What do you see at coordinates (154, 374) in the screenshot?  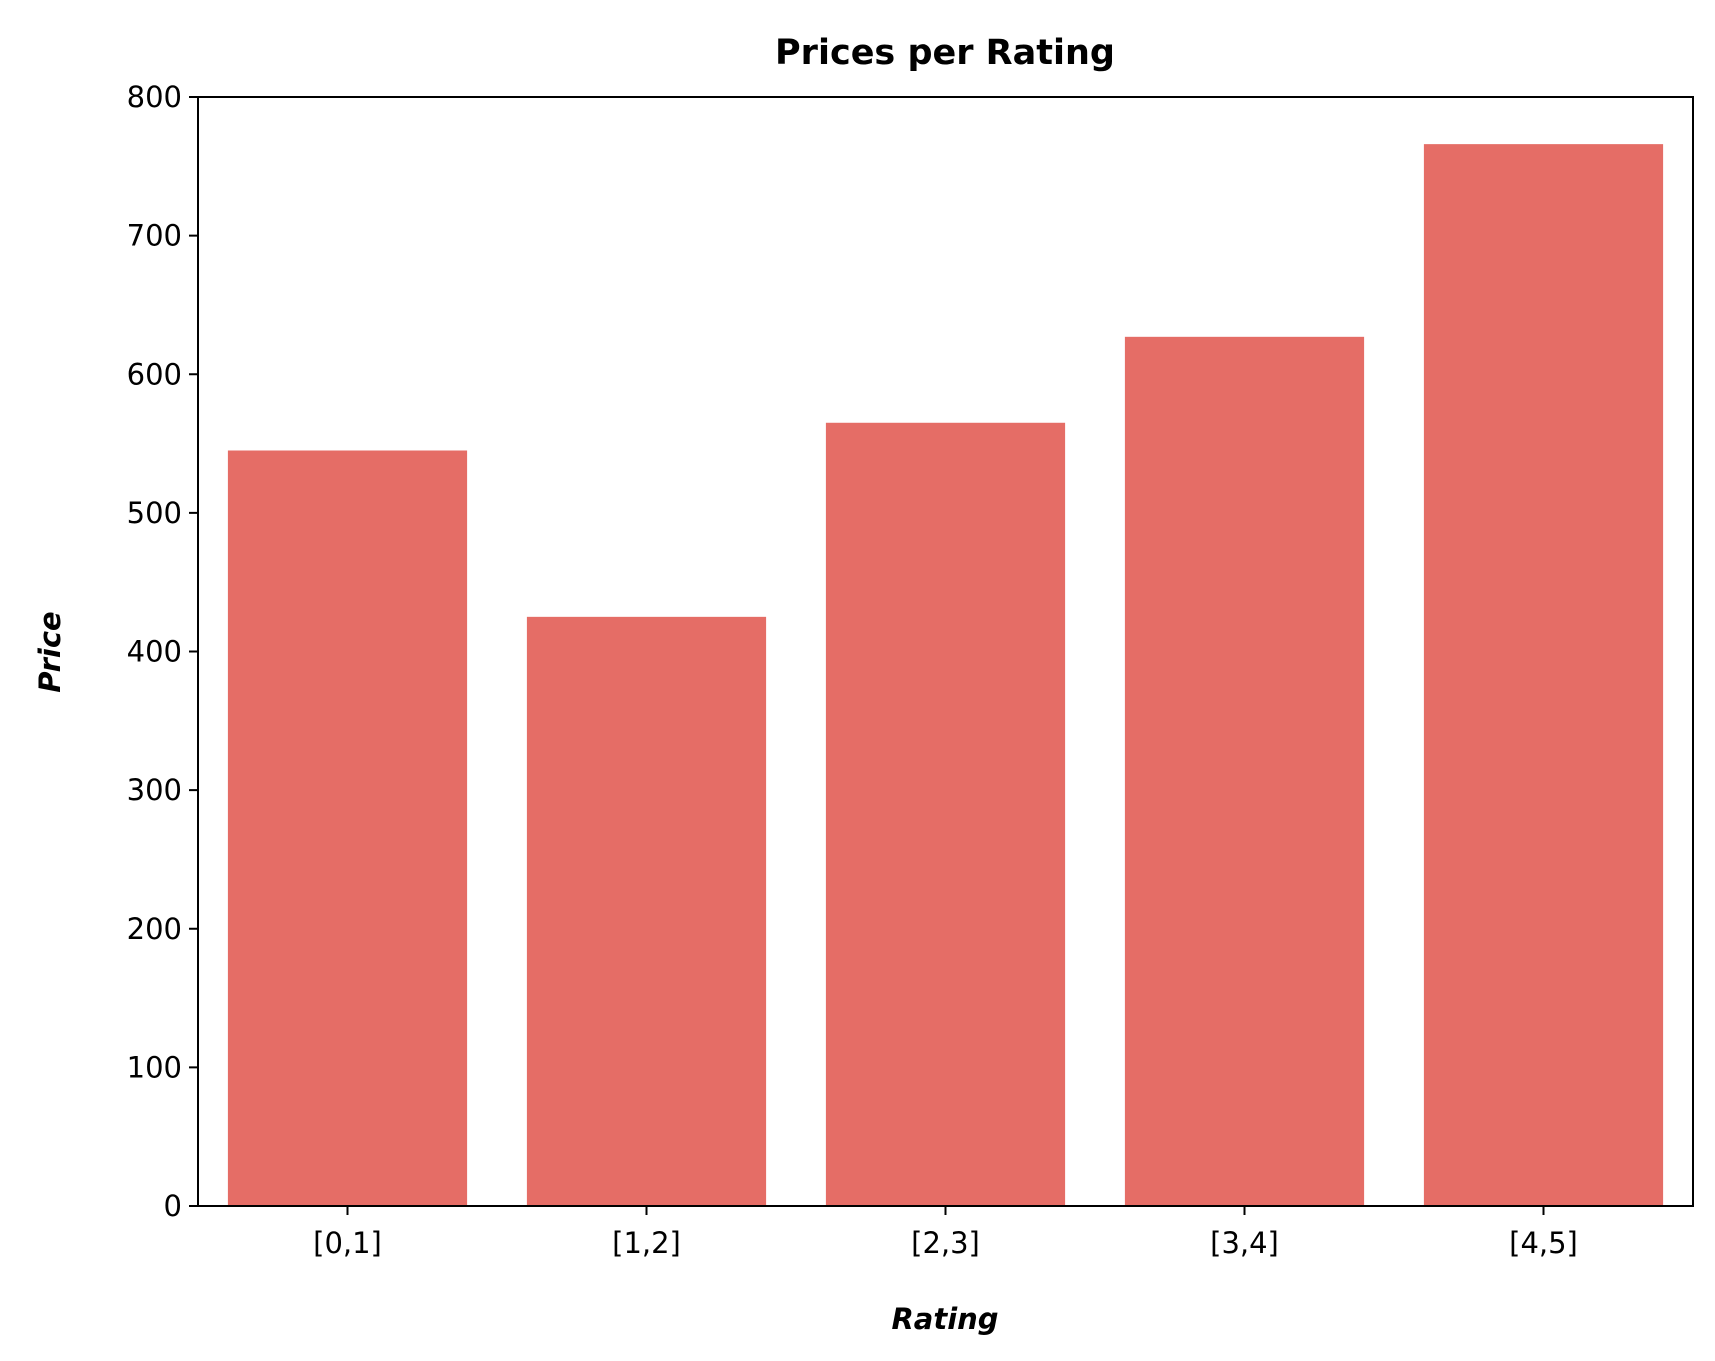 I see `y-tick-label: 600` at bounding box center [154, 374].